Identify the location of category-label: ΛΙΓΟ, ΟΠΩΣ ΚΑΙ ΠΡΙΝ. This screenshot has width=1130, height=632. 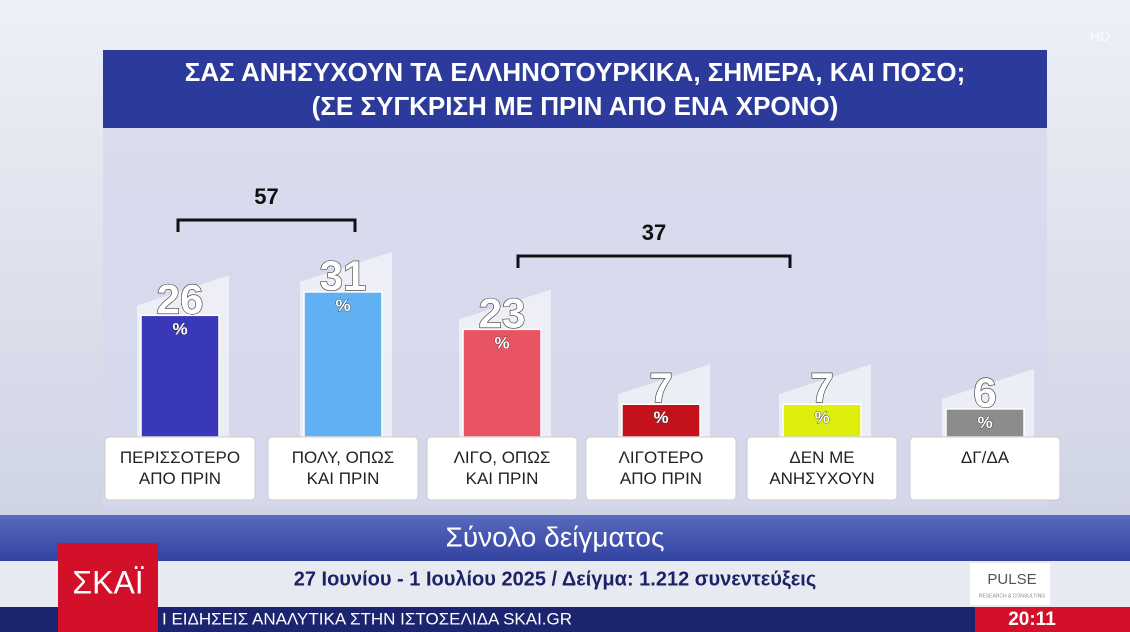
(502, 468).